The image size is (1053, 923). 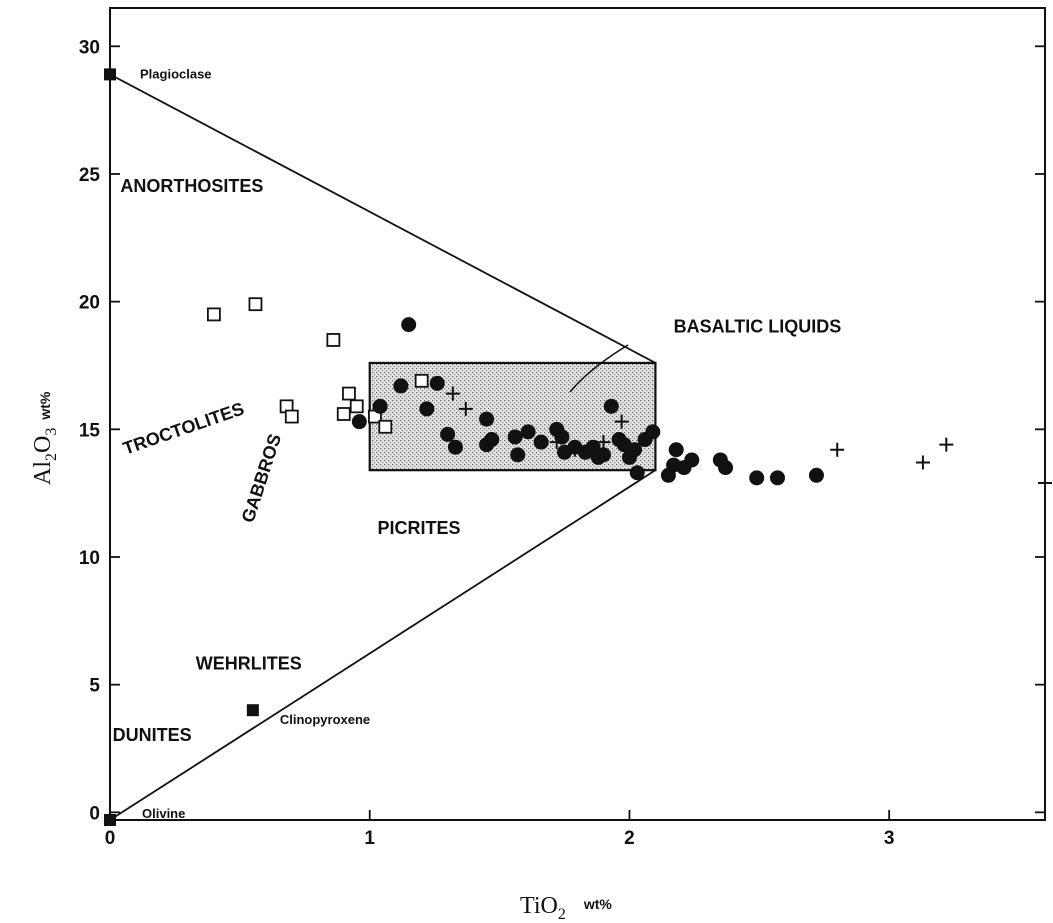 I want to click on x-axis-title-main: TiO, so click(x=539, y=906).